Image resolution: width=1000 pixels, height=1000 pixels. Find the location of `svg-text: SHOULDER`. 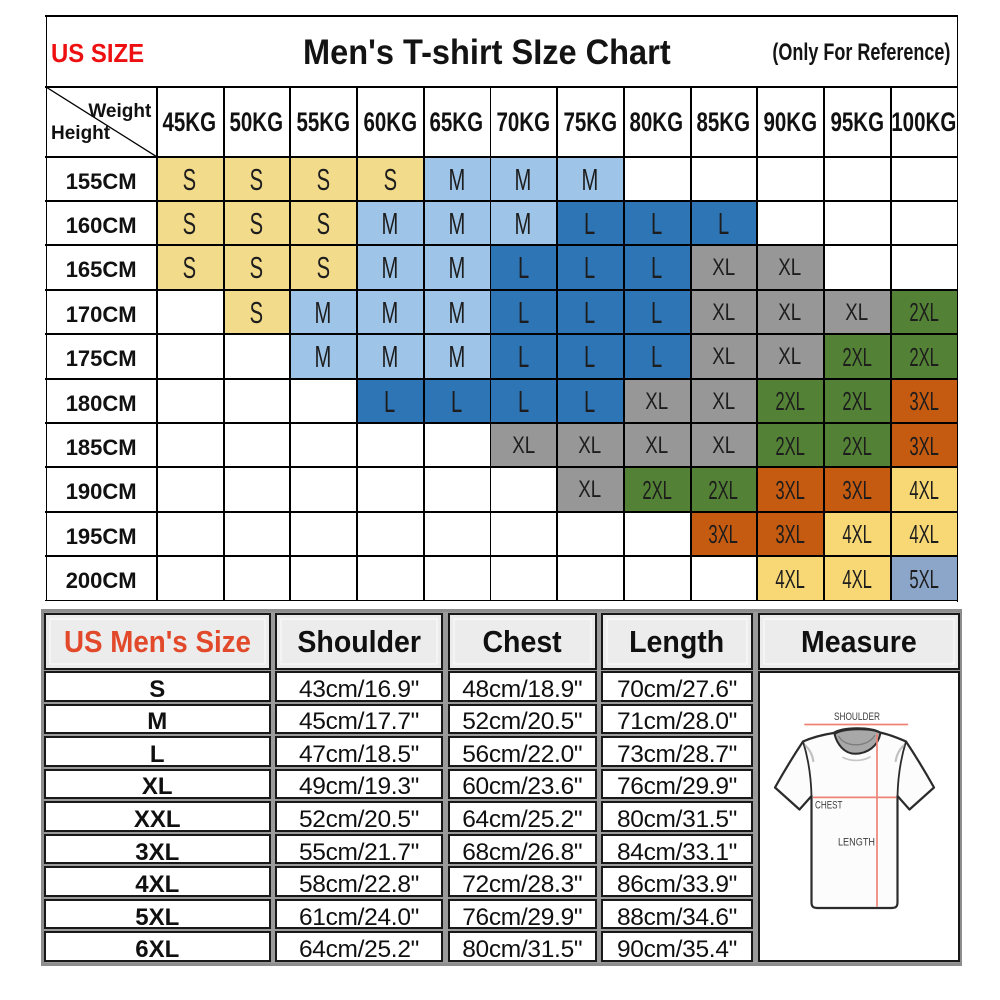

svg-text: SHOULDER is located at coordinates (857, 717).